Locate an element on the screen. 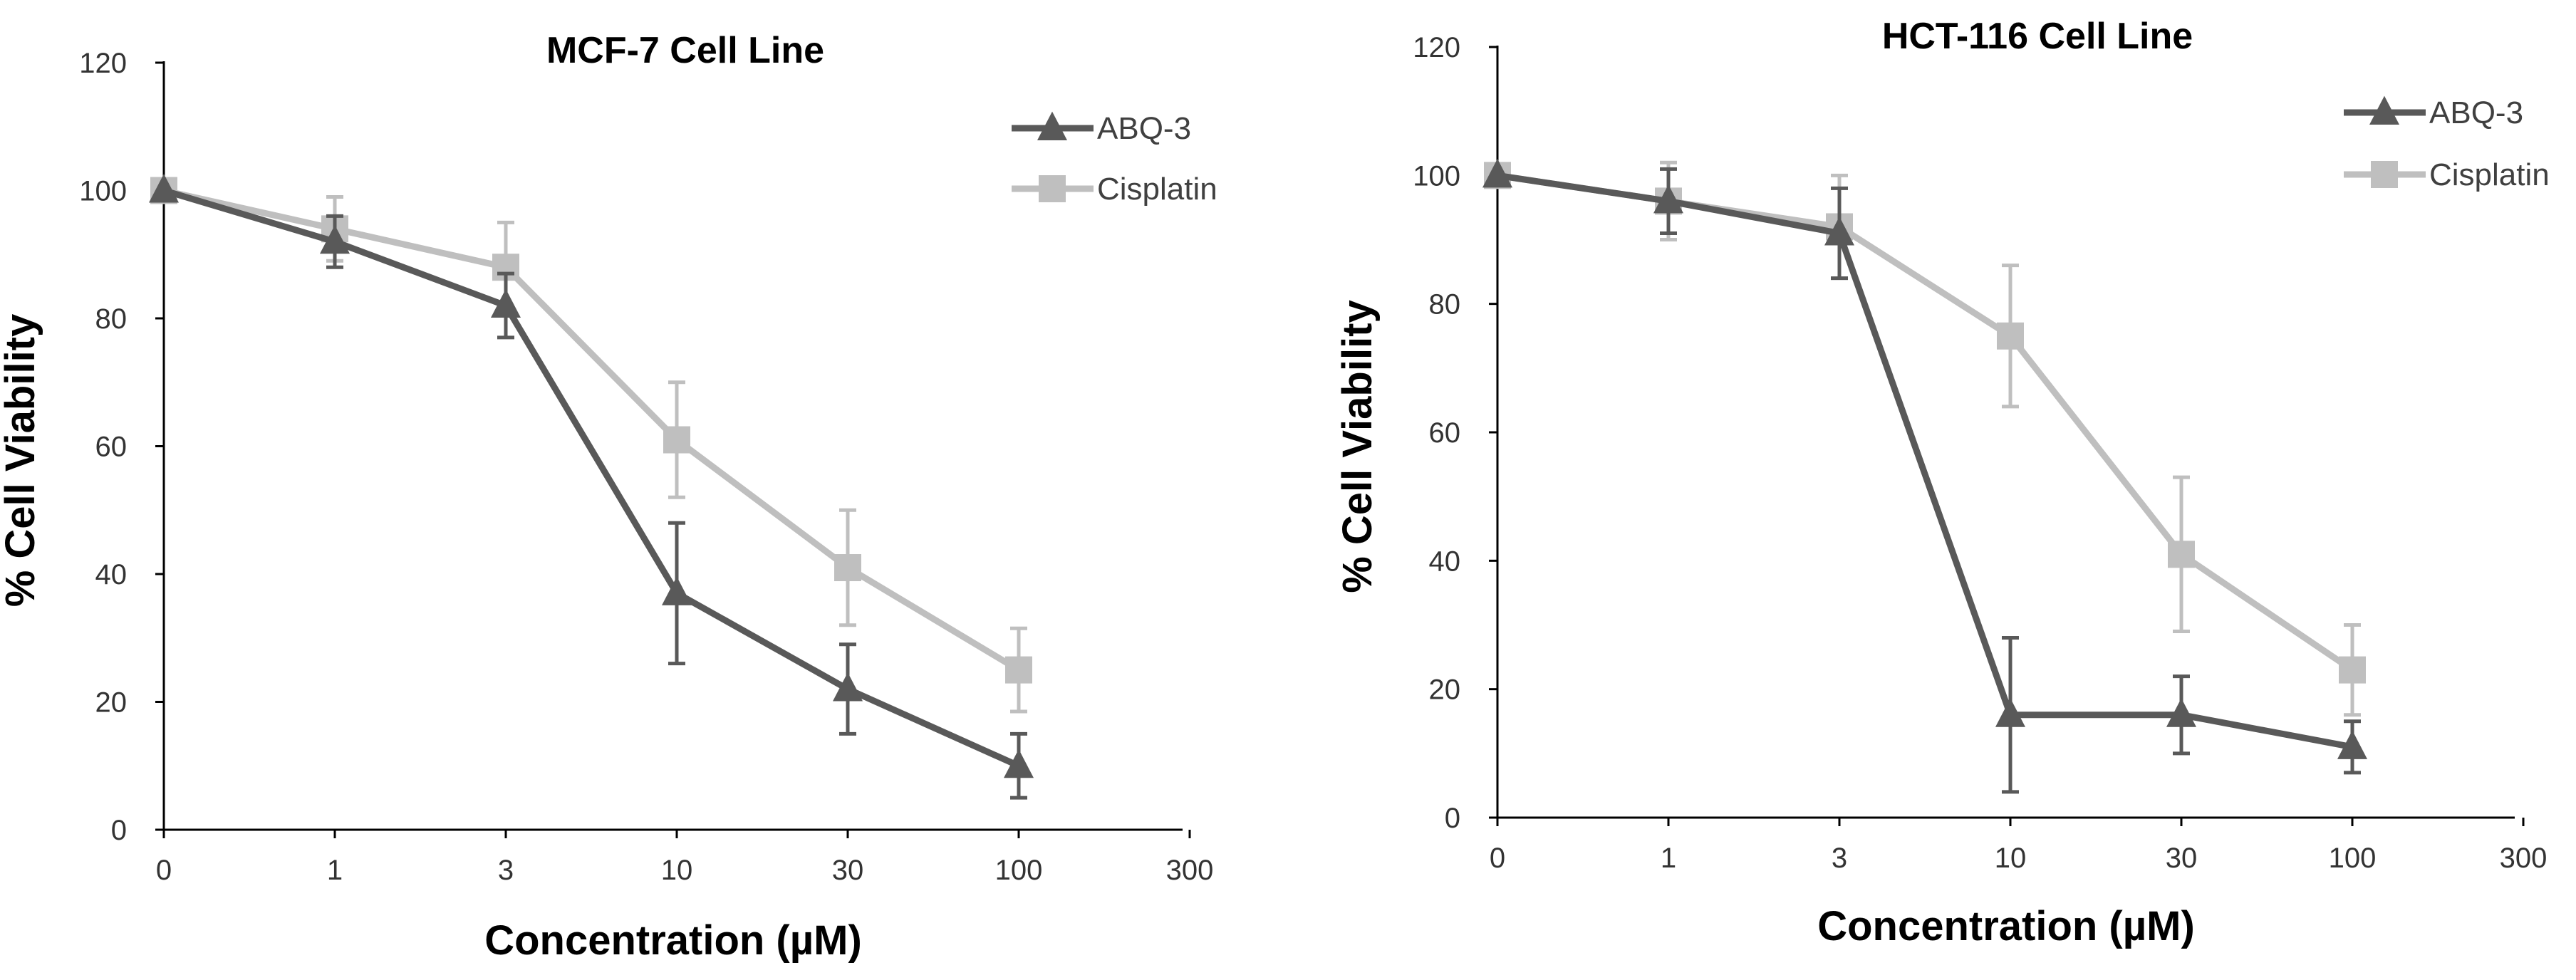 Image resolution: width=2576 pixels, height=980 pixels. chart-title: MCF-7 Cell Line is located at coordinates (685, 50).